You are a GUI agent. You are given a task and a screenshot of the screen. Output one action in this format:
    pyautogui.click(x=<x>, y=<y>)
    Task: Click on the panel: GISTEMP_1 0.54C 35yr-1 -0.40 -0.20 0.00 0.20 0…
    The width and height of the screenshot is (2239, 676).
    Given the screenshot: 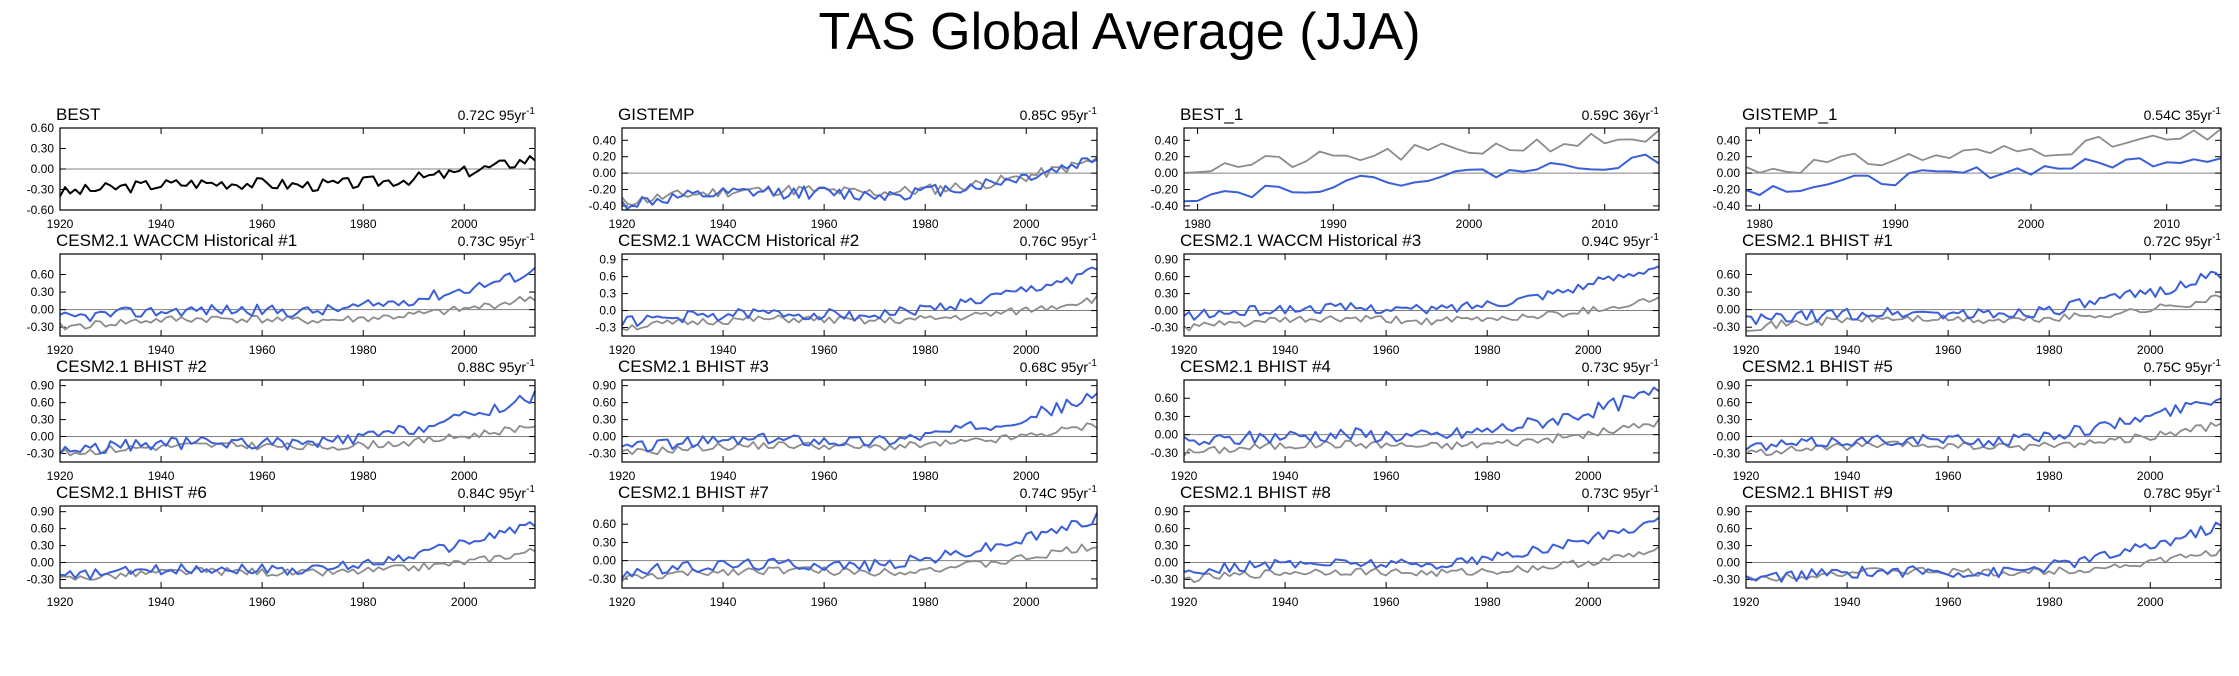 What is the action you would take?
    pyautogui.click(x=1967, y=168)
    